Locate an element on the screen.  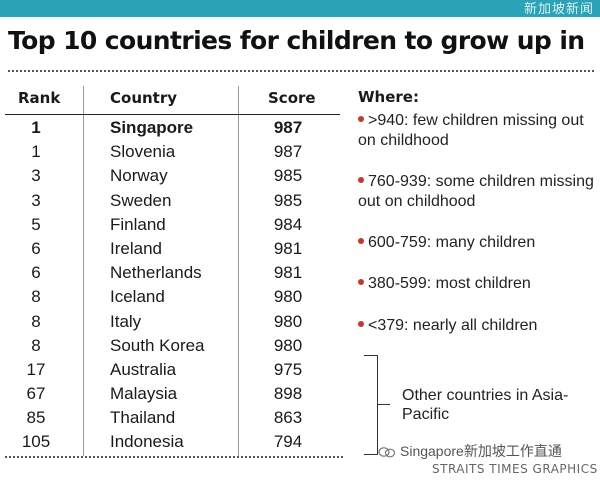
table-row: 1 Singapore 987 is located at coordinates (170, 128).